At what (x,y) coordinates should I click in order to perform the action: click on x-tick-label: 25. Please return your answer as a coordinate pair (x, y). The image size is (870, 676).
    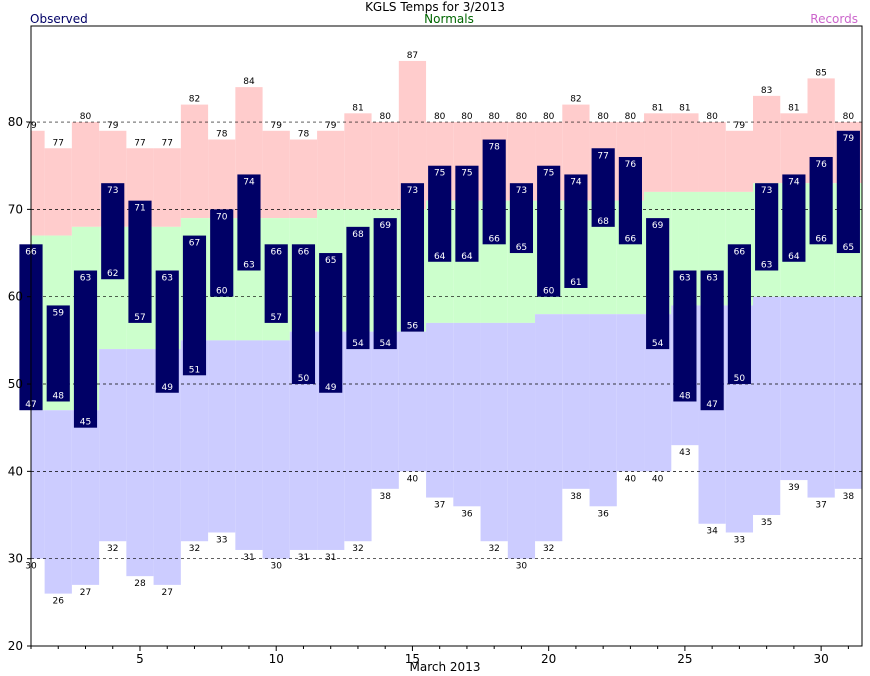
    Looking at the image, I should click on (684, 659).